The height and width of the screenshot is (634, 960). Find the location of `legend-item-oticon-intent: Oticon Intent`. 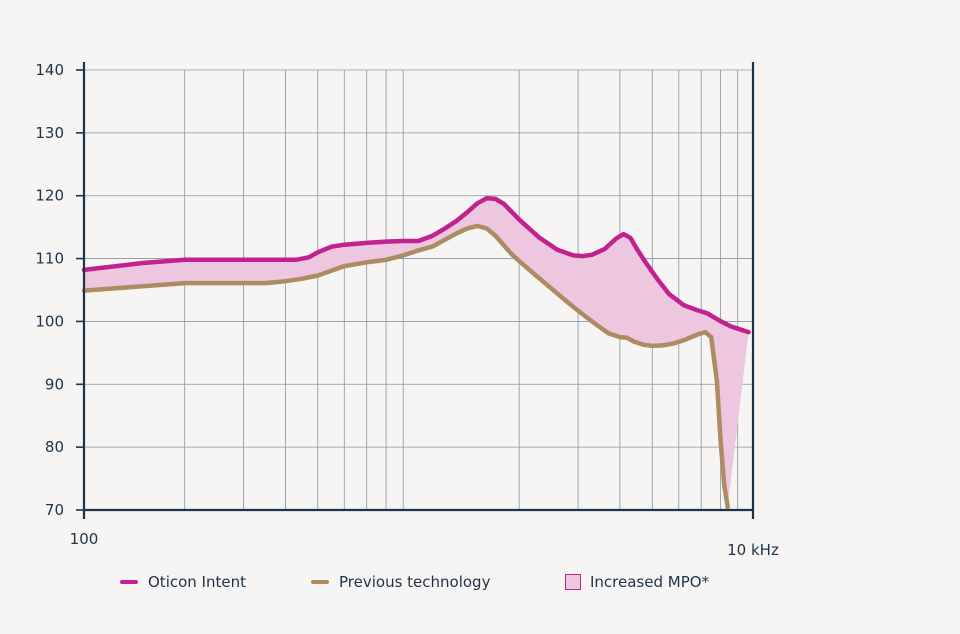

legend-item-oticon-intent: Oticon Intent is located at coordinates (183, 582).